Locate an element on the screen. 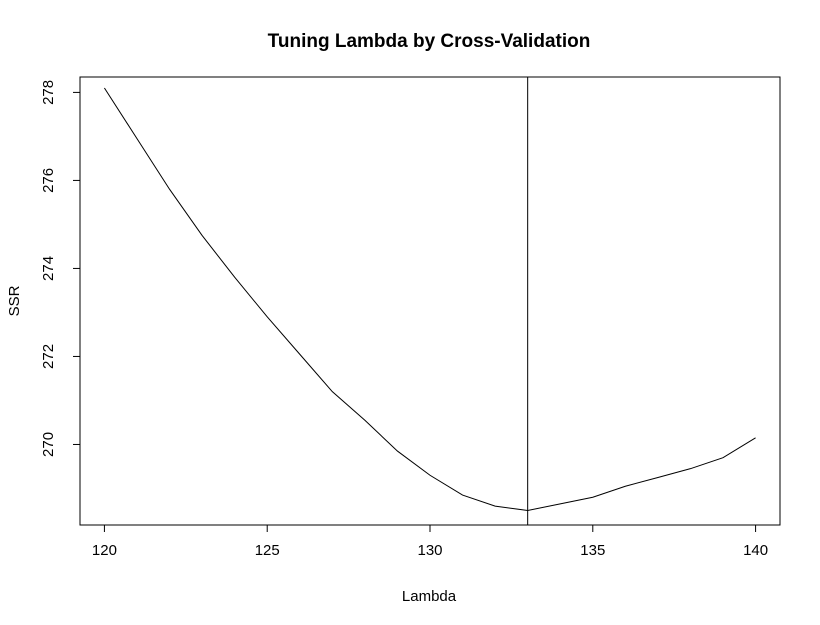 This screenshot has width=820, height=625. y-tick-label: 276 is located at coordinates (48, 180).